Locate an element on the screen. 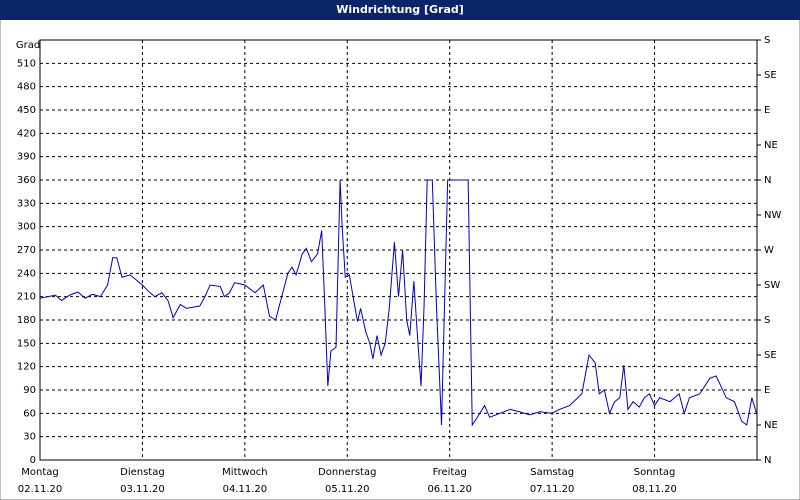  y-tick-label: 90 is located at coordinates (29, 390).